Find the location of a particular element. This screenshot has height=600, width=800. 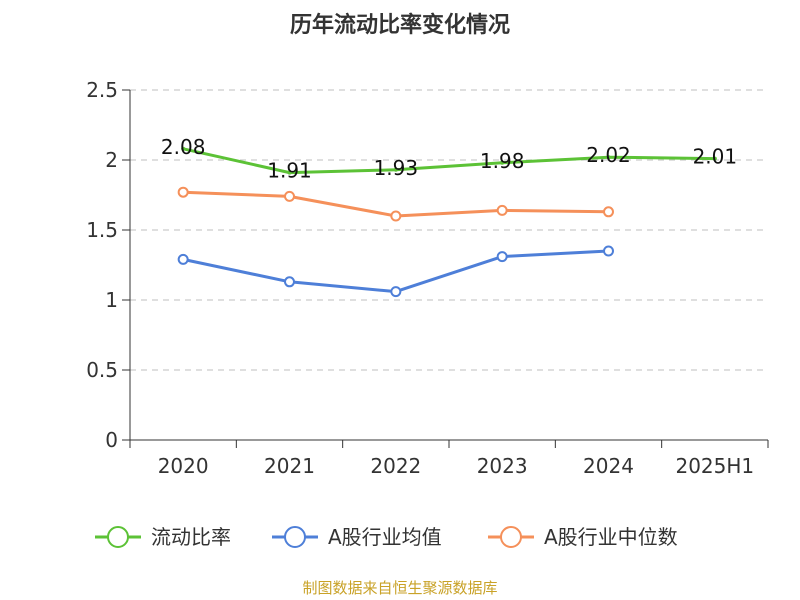

legend-item-2: A股行业中位数 is located at coordinates (583, 537).